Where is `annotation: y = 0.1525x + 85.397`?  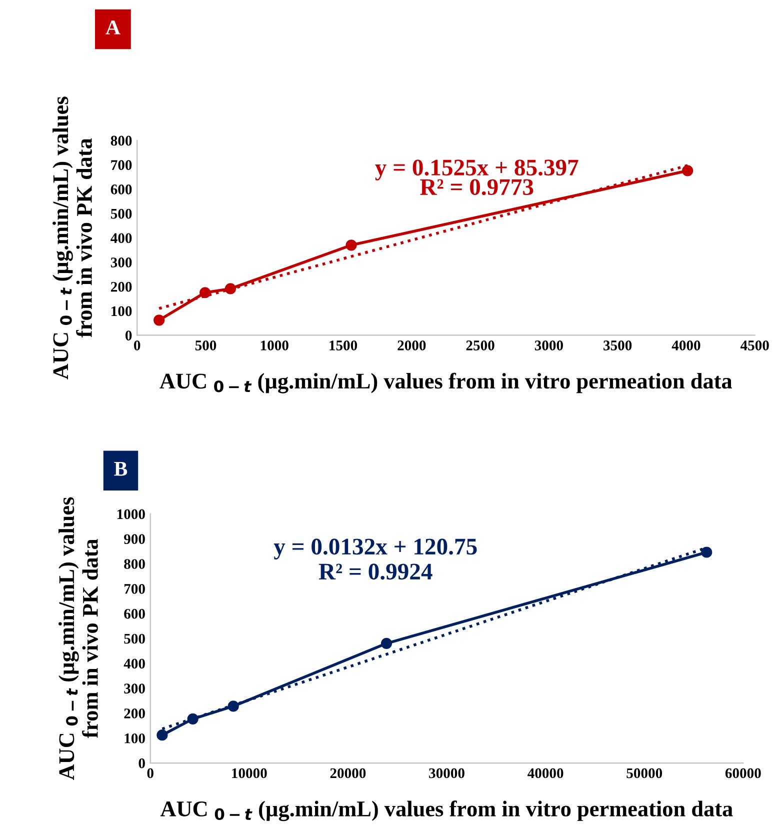
annotation: y = 0.1525x + 85.397 is located at coordinates (476, 170).